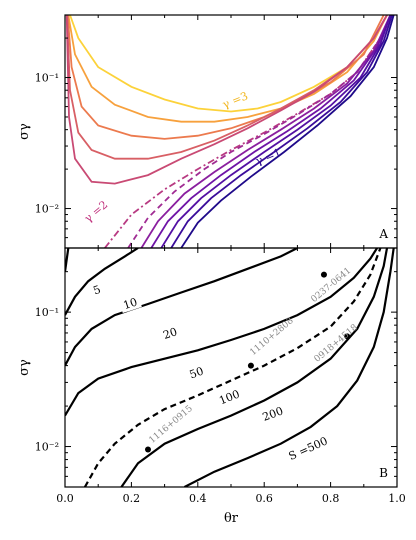 Image resolution: width=416 pixels, height=540 pixels. I want to click on panel-letter: A, so click(383, 234).